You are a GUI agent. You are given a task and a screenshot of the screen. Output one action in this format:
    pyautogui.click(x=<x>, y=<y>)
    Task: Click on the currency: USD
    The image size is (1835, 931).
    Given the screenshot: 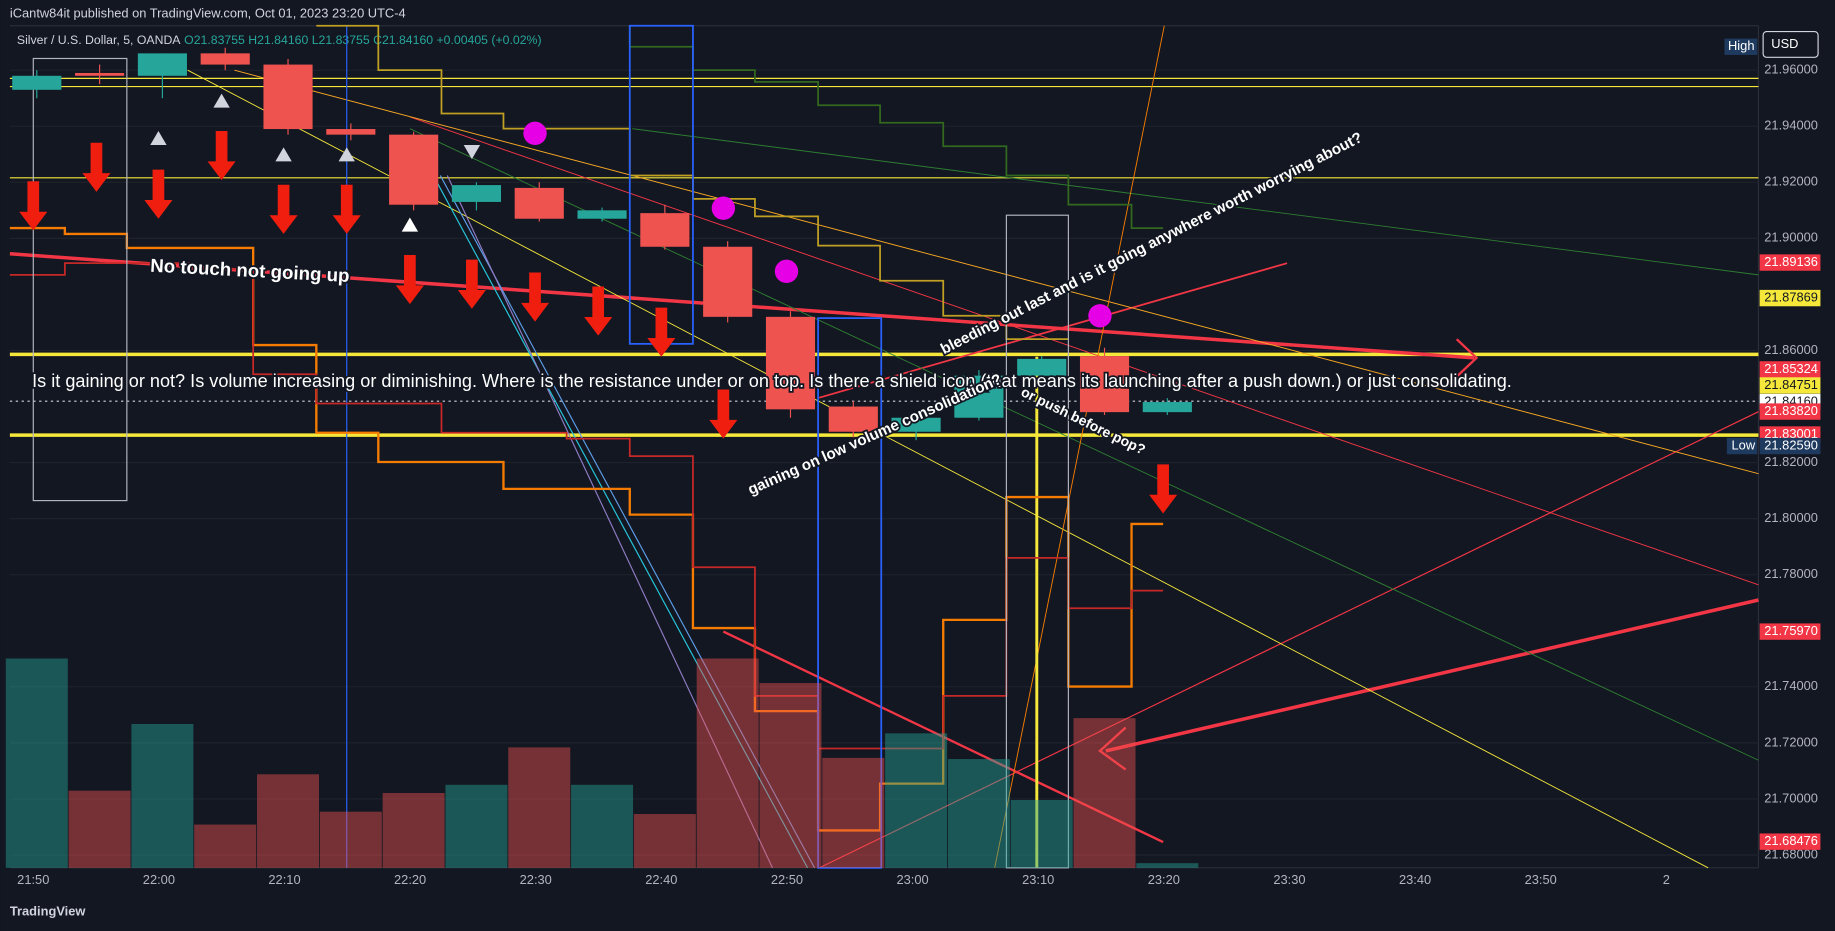 What is the action you would take?
    pyautogui.click(x=1784, y=43)
    